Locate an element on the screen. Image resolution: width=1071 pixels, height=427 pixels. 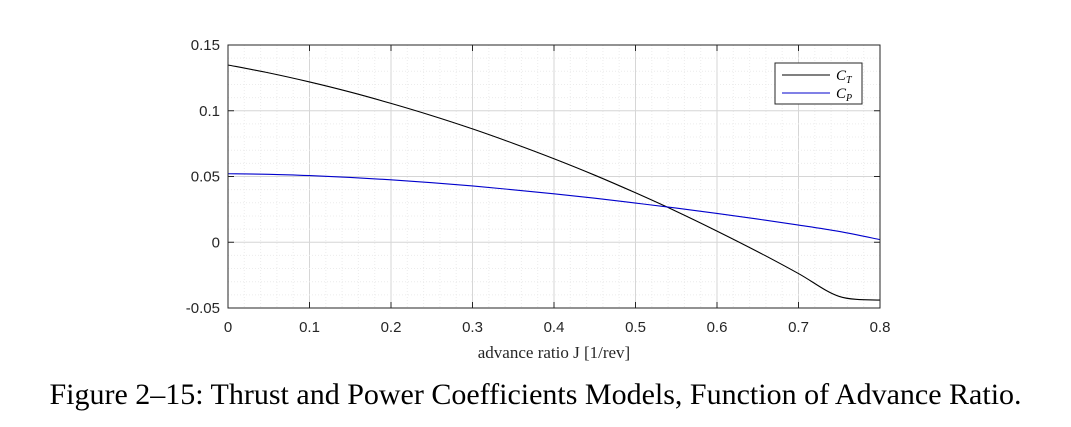
x-tick-label: 0.2 is located at coordinates (391, 327).